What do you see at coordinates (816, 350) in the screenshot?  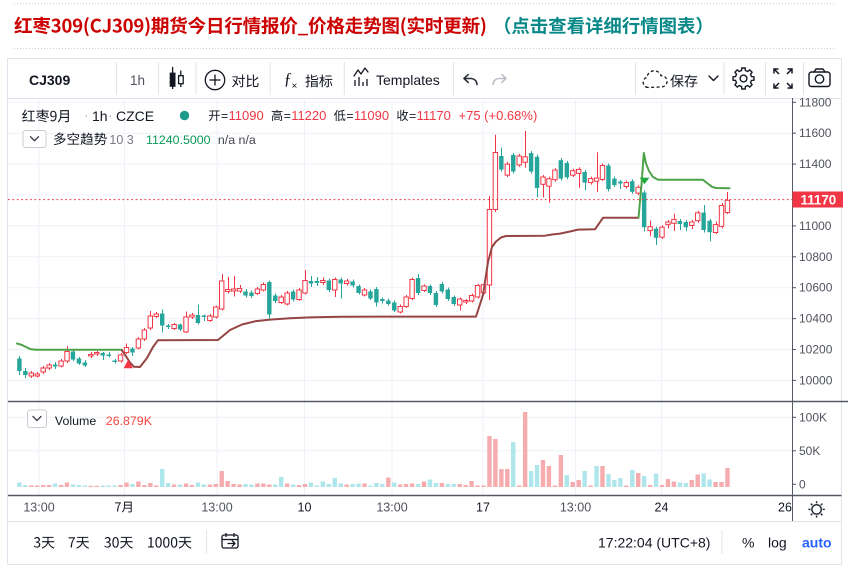 I see `svg-text: 10200` at bounding box center [816, 350].